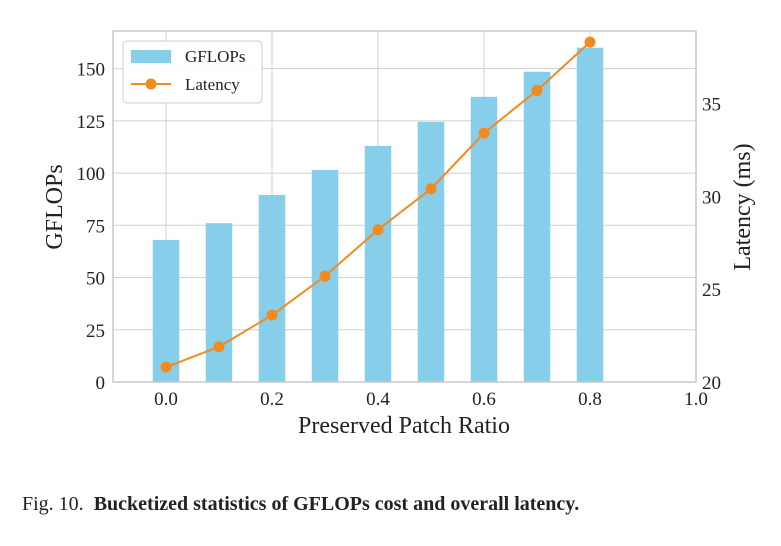 The image size is (781, 546). I want to click on legend: GFLOPs Latency, so click(192, 72).